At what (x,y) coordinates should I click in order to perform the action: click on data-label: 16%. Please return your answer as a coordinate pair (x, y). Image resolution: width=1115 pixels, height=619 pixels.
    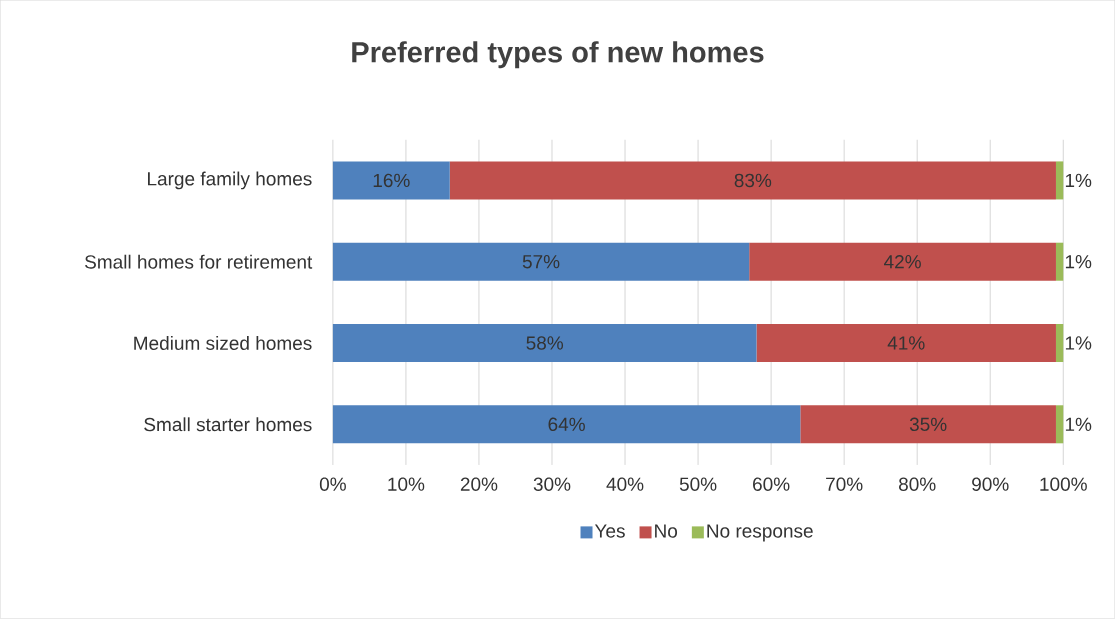
    Looking at the image, I should click on (391, 180).